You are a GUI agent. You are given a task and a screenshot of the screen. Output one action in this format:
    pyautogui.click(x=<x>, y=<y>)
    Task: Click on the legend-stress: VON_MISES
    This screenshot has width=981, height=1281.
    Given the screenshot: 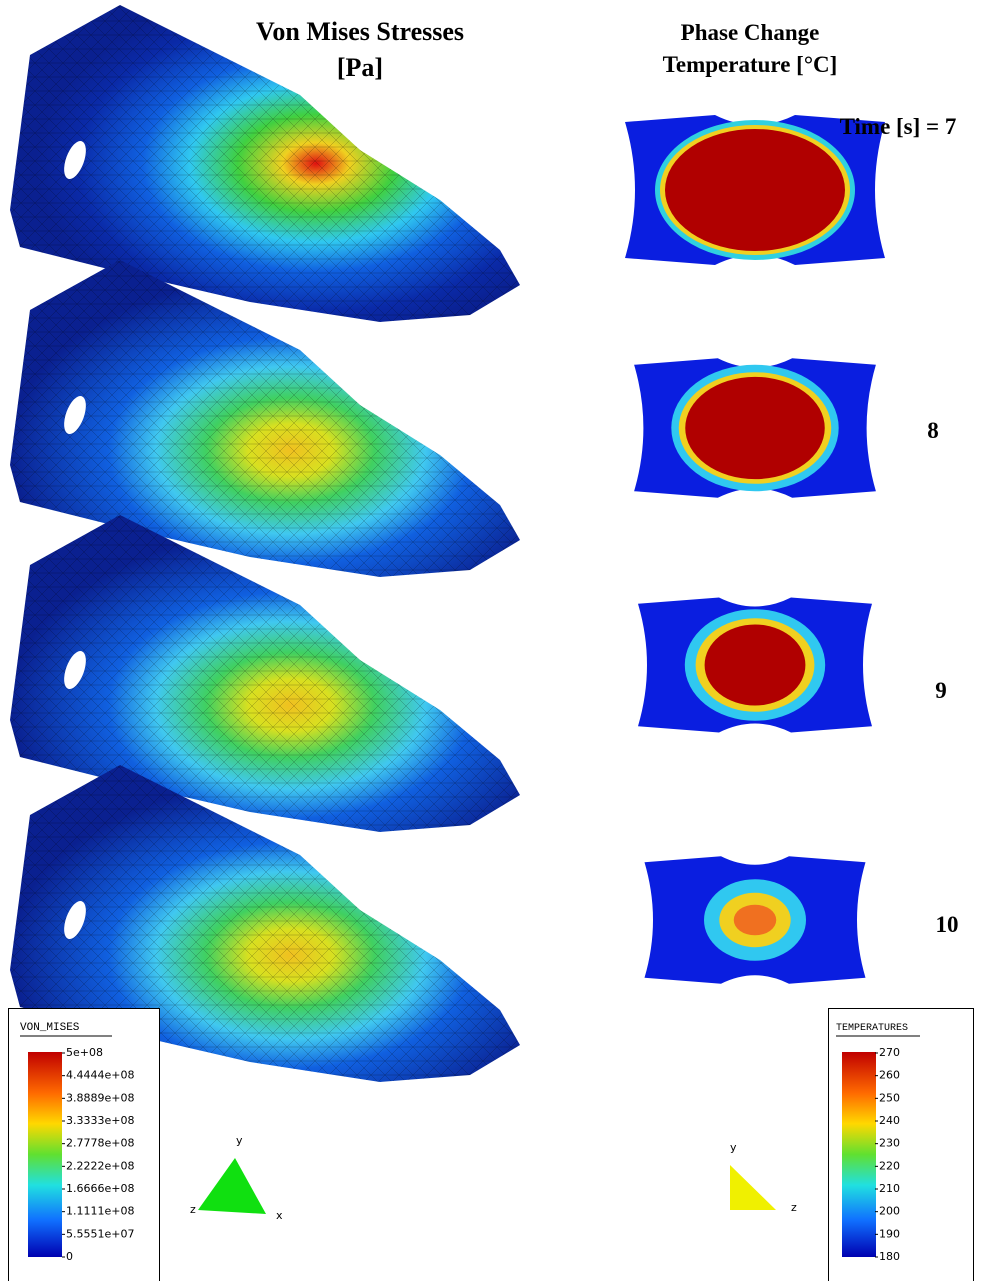 What is the action you would take?
    pyautogui.click(x=84, y=1144)
    